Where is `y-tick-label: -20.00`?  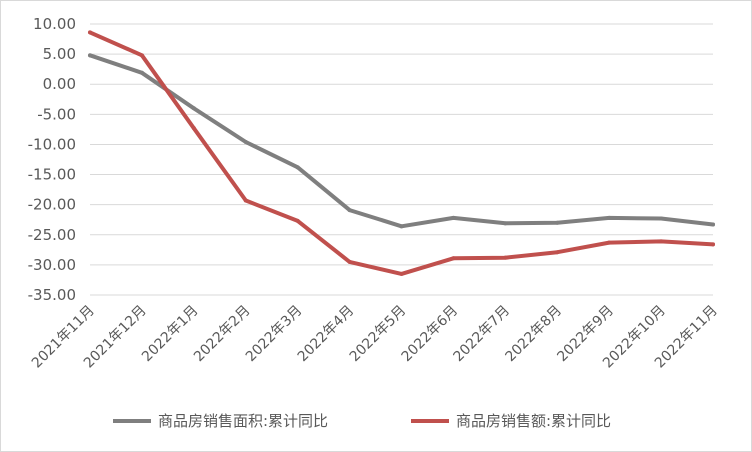
y-tick-label: -20.00 is located at coordinates (52, 205).